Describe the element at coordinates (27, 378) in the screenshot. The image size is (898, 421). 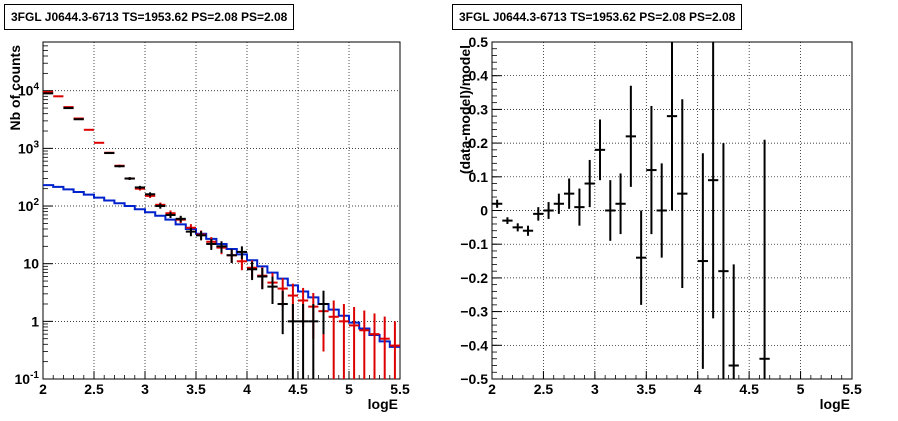
I see `y-tick-label: 10⁻¹` at that location.